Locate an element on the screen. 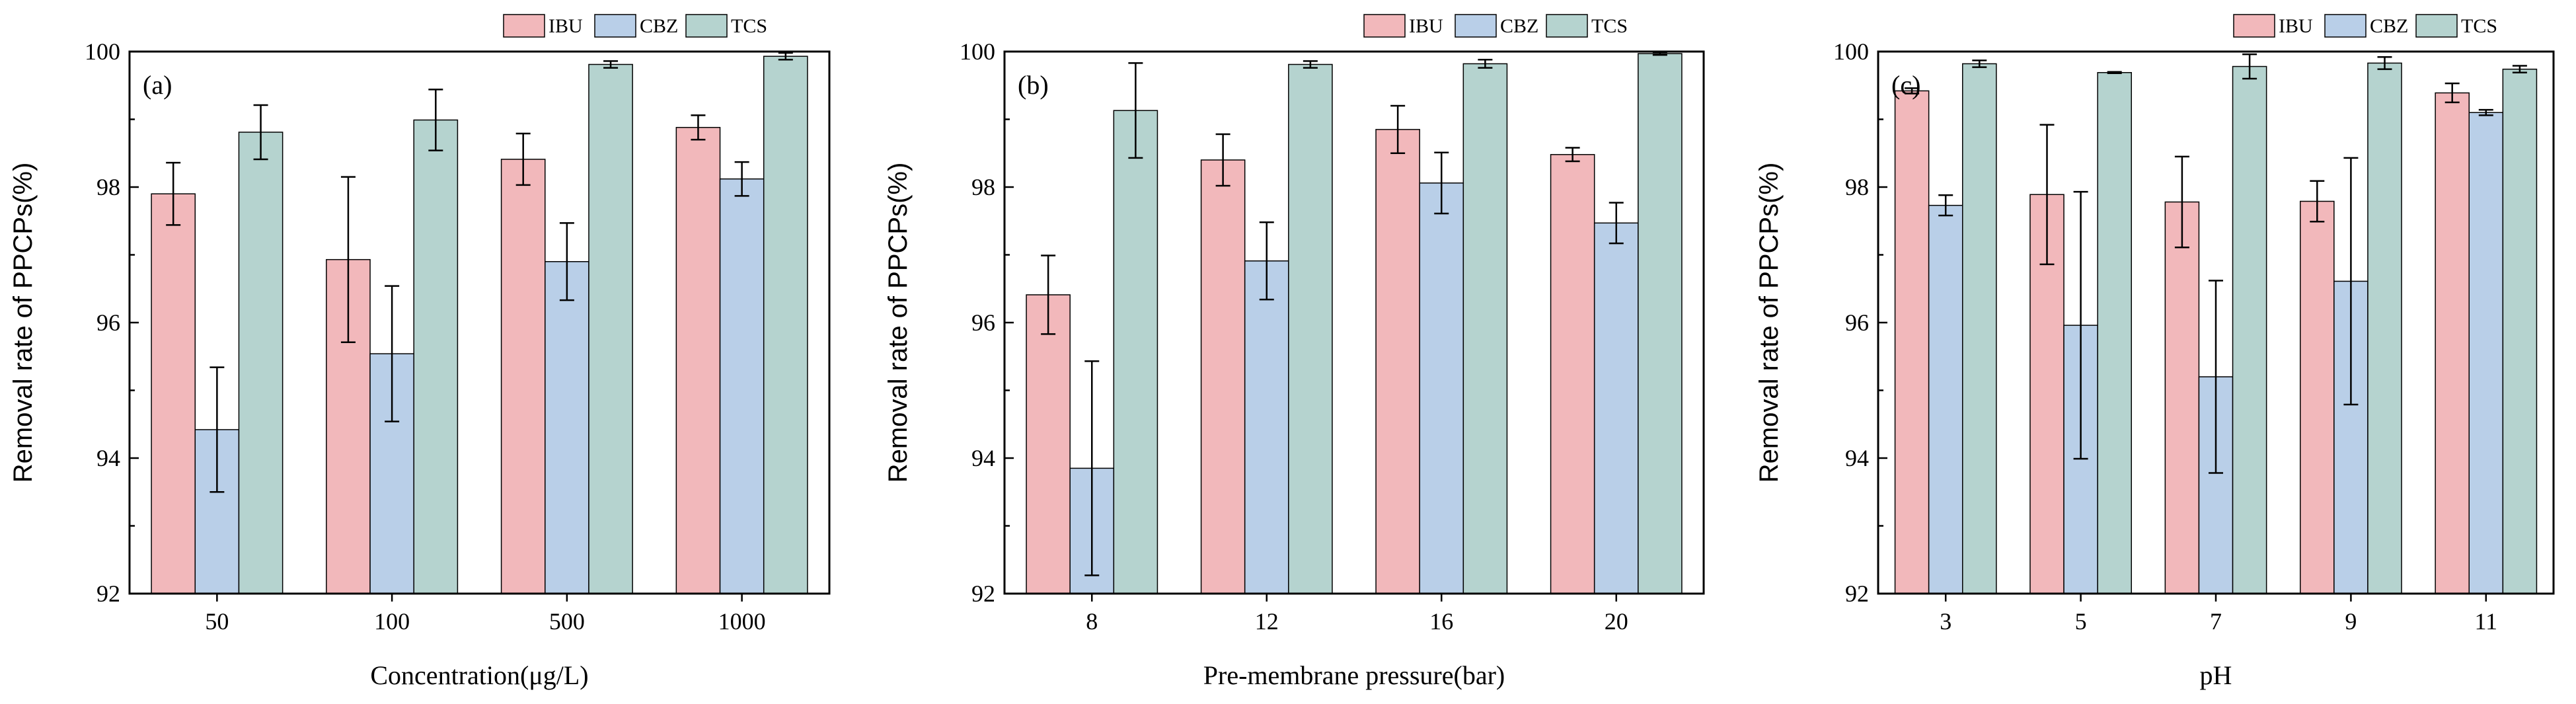  y-axis-label: Removal rate of PPCPs(%) is located at coordinates (24, 323).